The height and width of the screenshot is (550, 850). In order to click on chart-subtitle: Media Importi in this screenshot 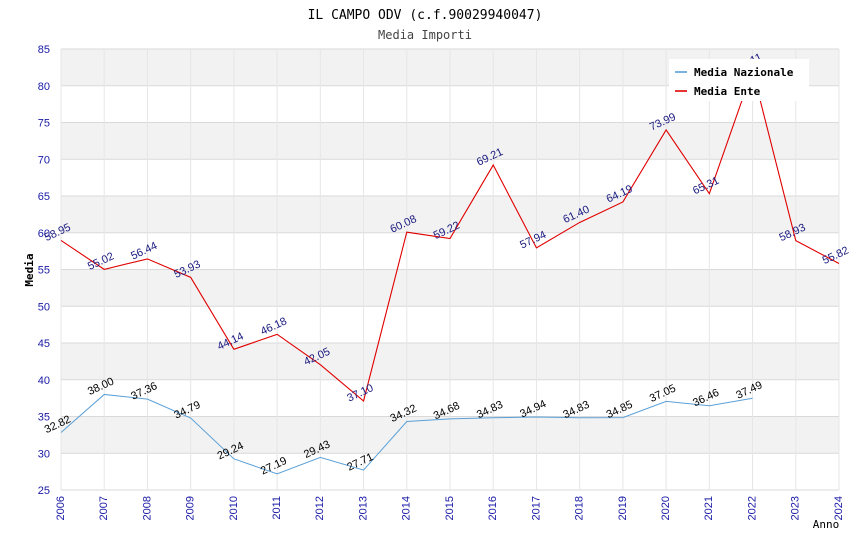, I will do `click(425, 35)`.